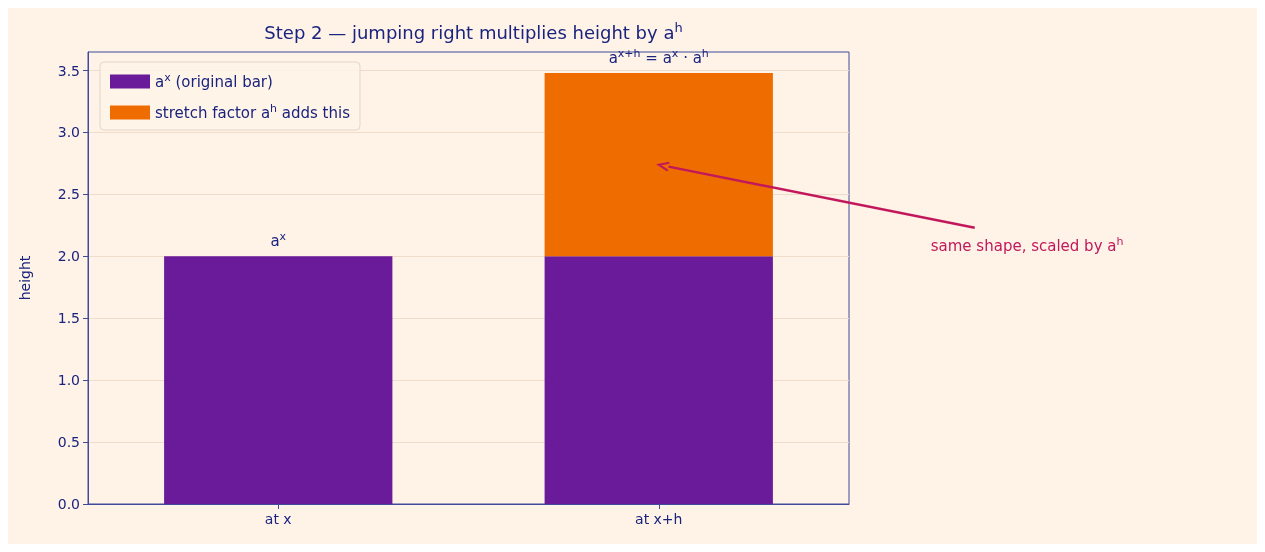 The height and width of the screenshot is (552, 1265). What do you see at coordinates (278, 519) in the screenshot?
I see `x-tick-label: at x` at bounding box center [278, 519].